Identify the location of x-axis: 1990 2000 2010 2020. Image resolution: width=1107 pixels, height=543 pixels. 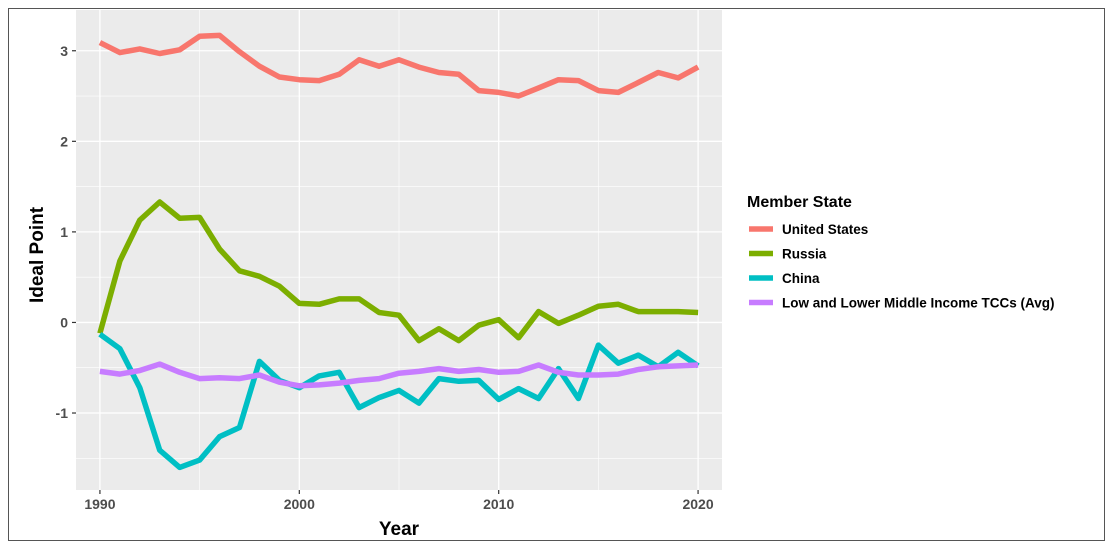
(399, 501).